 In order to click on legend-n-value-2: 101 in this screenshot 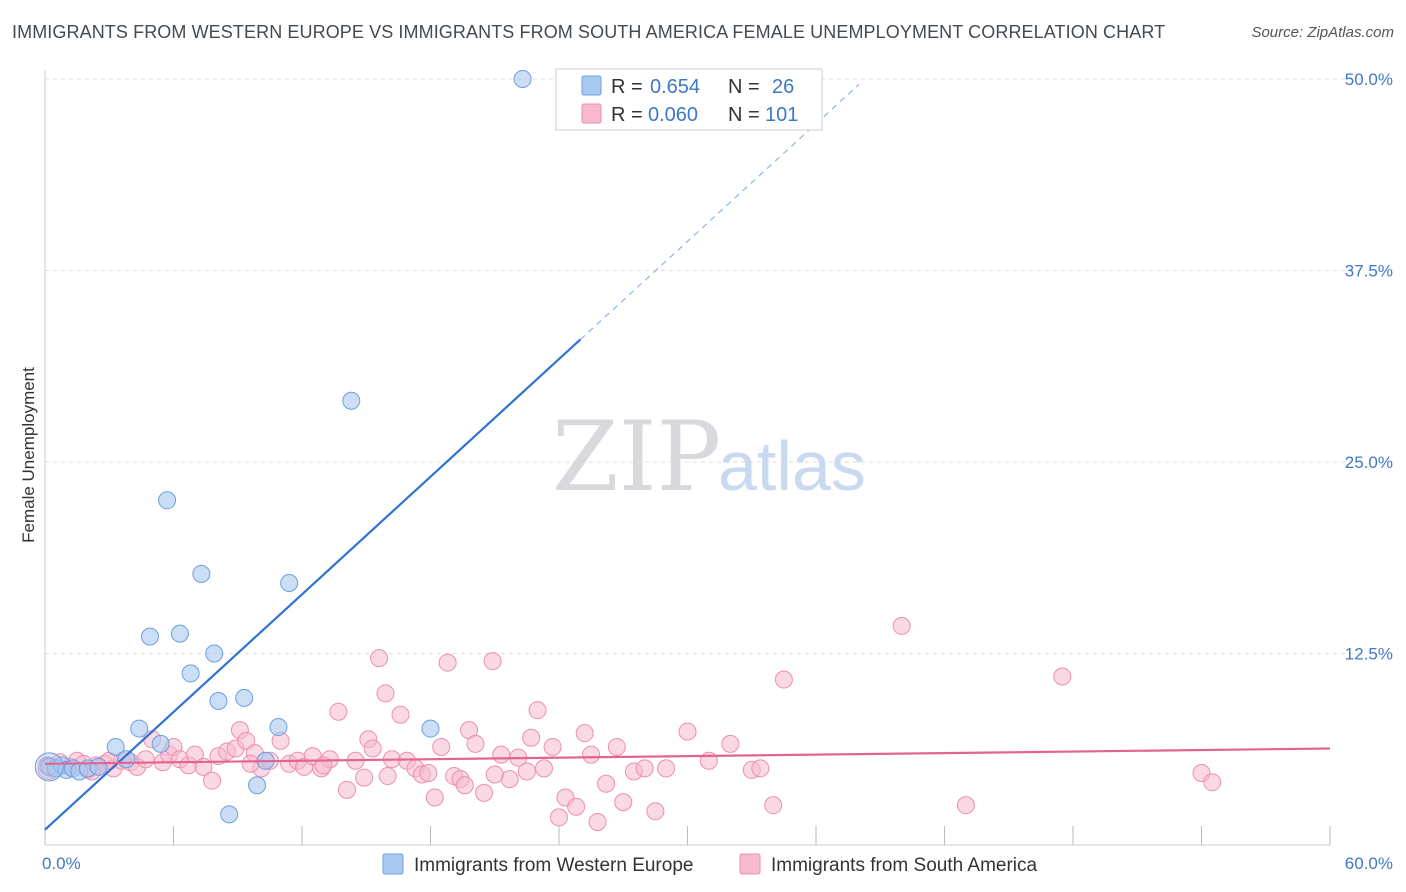, I will do `click(781, 115)`.